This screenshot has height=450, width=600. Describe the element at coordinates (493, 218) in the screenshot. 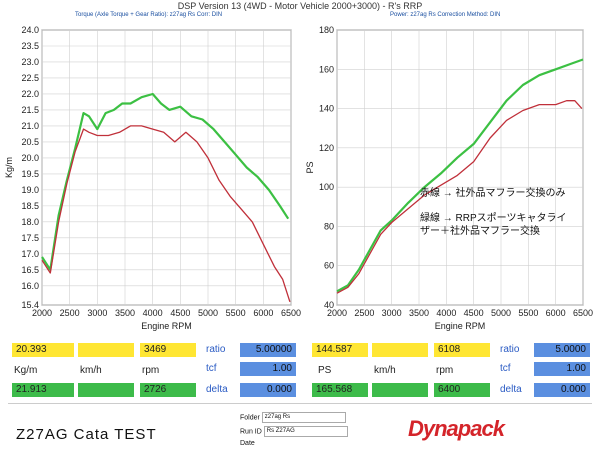

I see `legend-note-green-1: 緑線 → RRPスポーツキャタライ` at that location.